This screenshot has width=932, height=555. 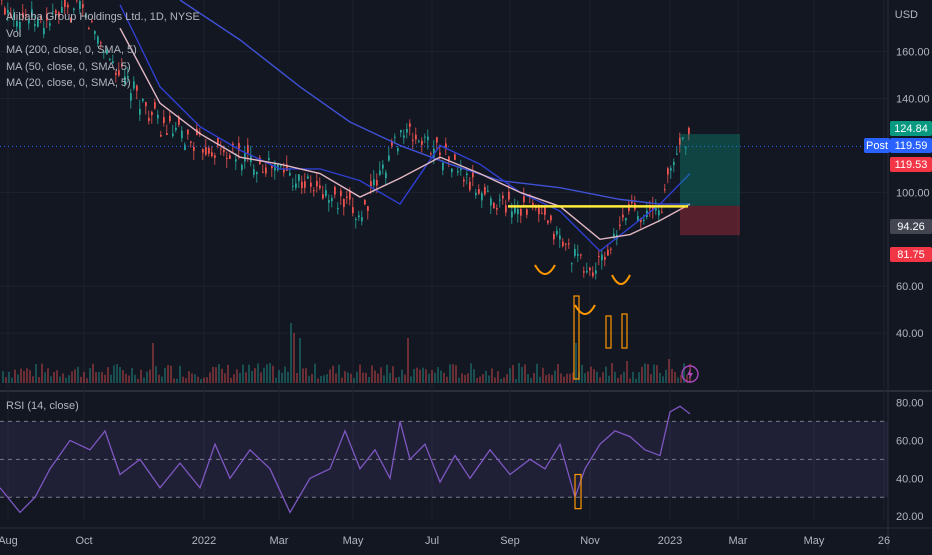 I want to click on price-label: 119.53, so click(x=911, y=165).